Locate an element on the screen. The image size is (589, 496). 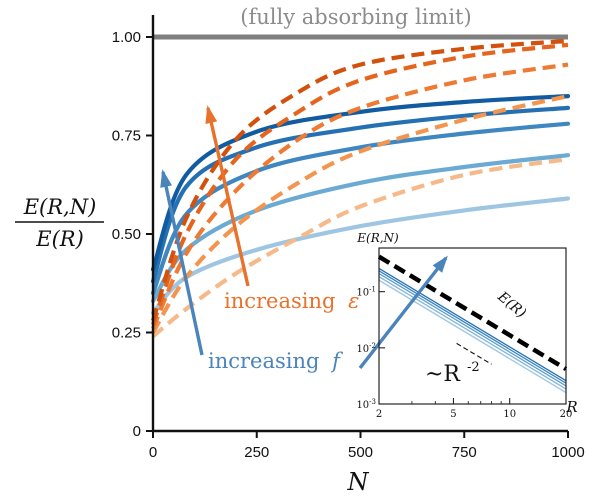
annotation-increasing-f: increasing f is located at coordinates (275, 361).